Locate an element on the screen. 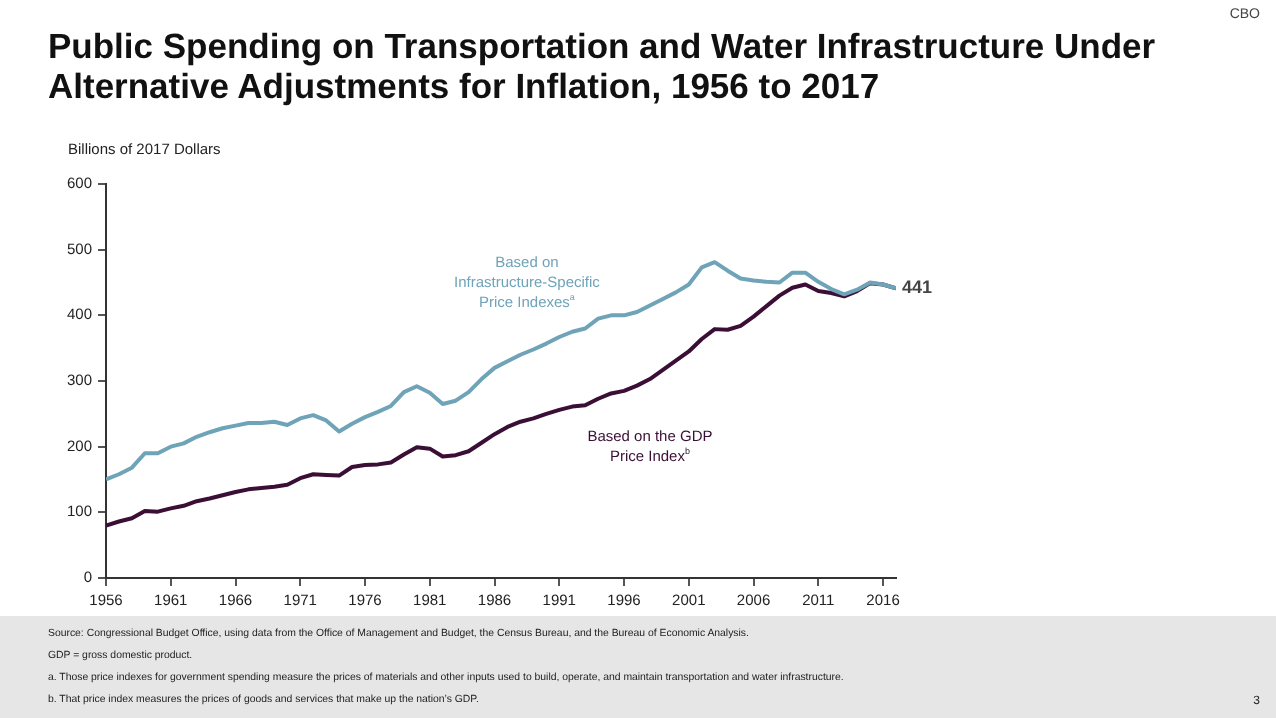 The image size is (1276, 718). chart-title: Public Spending on Transportation and Water Infrastructure Under Alternative Adjustments for Inflation, 1956 to 2017 is located at coordinates (603, 66).